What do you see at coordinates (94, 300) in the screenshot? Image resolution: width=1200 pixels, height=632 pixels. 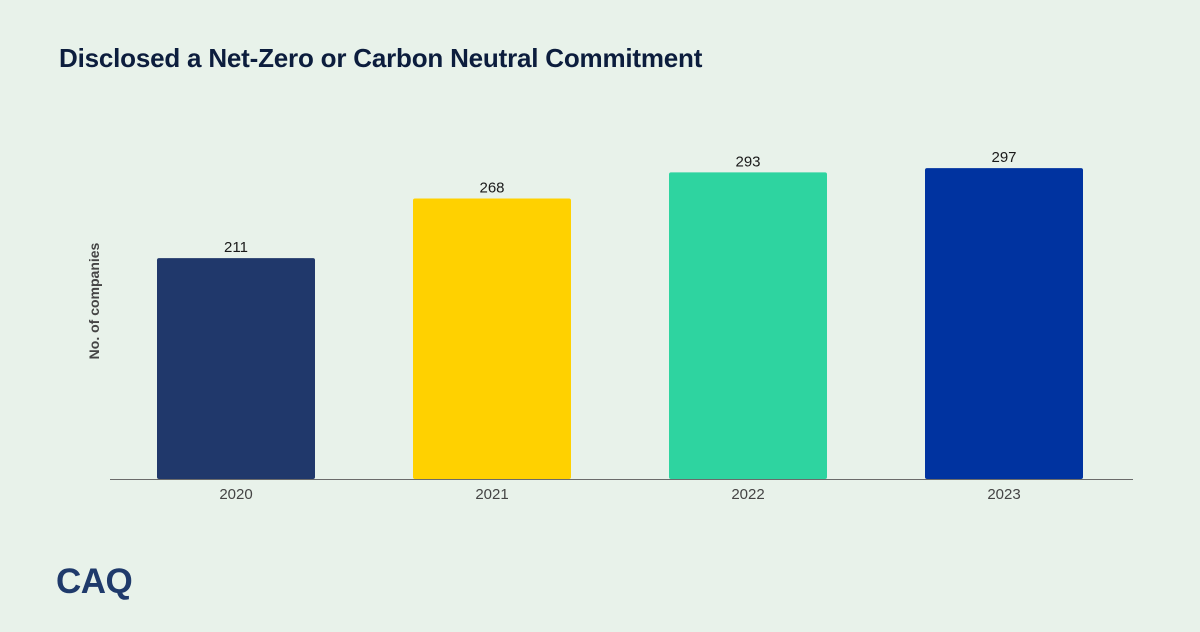 I see `y-axis-label: No. of companies` at bounding box center [94, 300].